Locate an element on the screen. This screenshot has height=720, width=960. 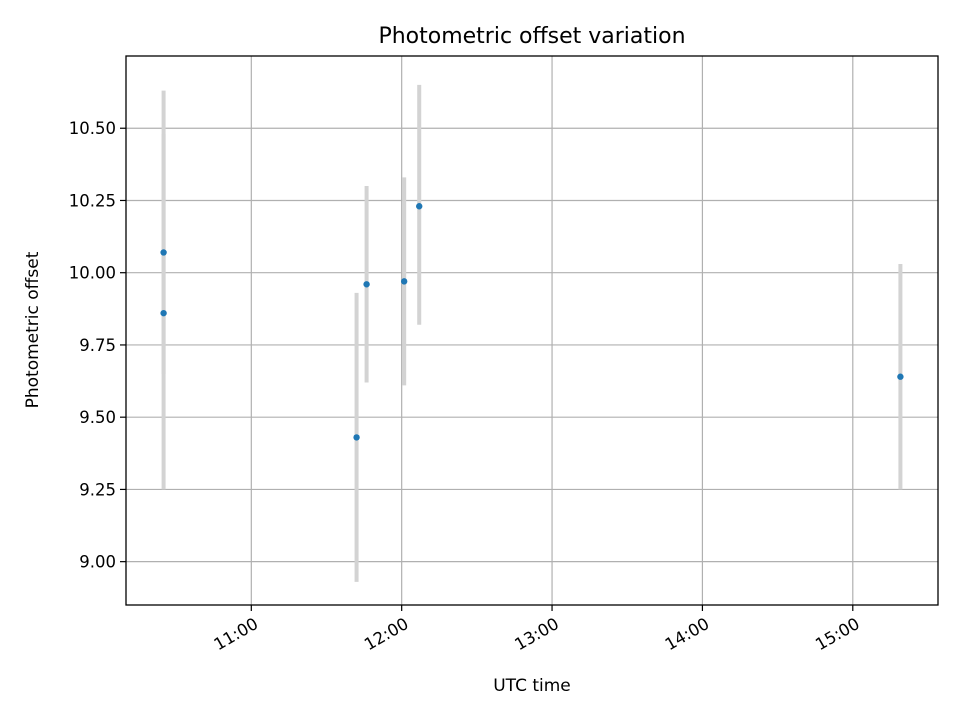
y-axis-label: Photometric offset is located at coordinates (33, 329).